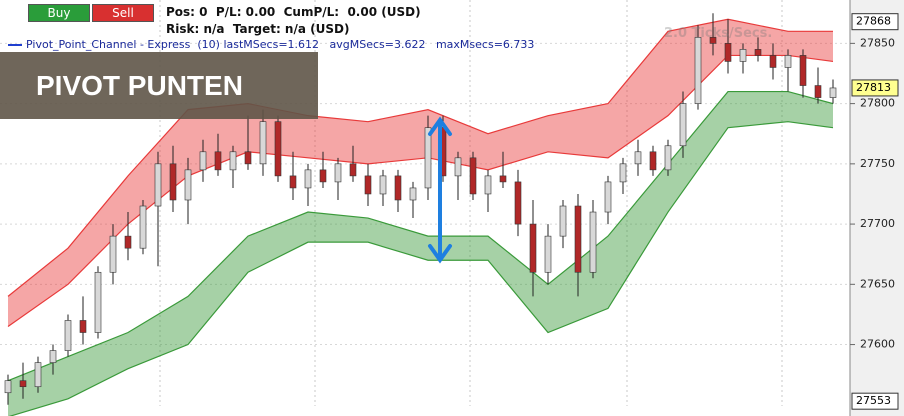 This screenshot has width=904, height=416. Describe the element at coordinates (877, 163) in the screenshot. I see `y-tick-label: 27750` at that location.